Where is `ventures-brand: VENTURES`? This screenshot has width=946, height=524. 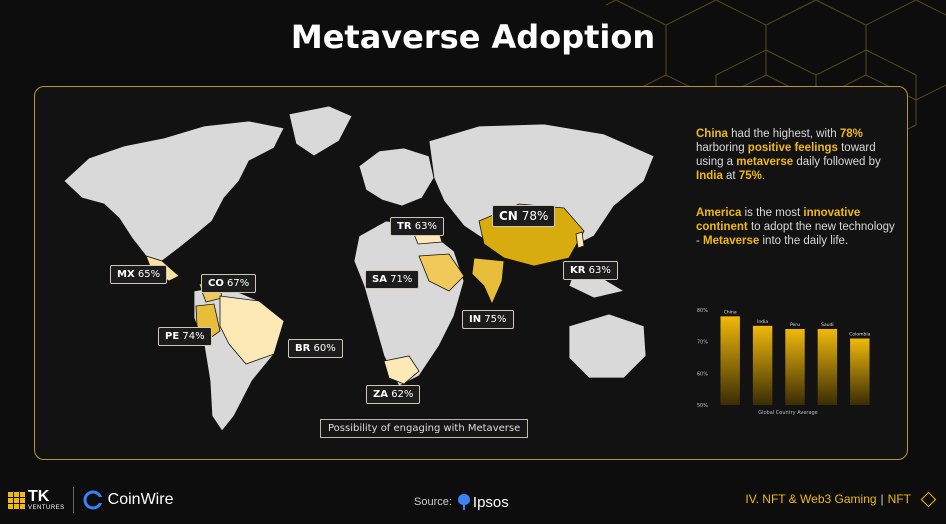 ventures-brand: VENTURES is located at coordinates (46, 508).